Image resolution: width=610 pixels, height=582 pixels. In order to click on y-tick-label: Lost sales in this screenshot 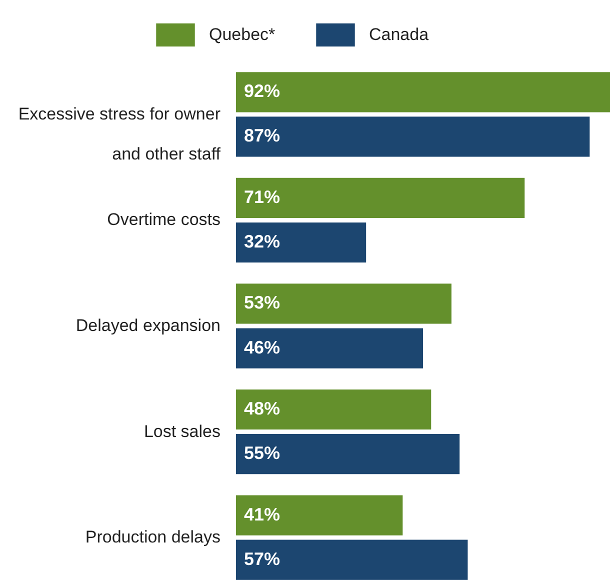, I will do `click(182, 431)`.